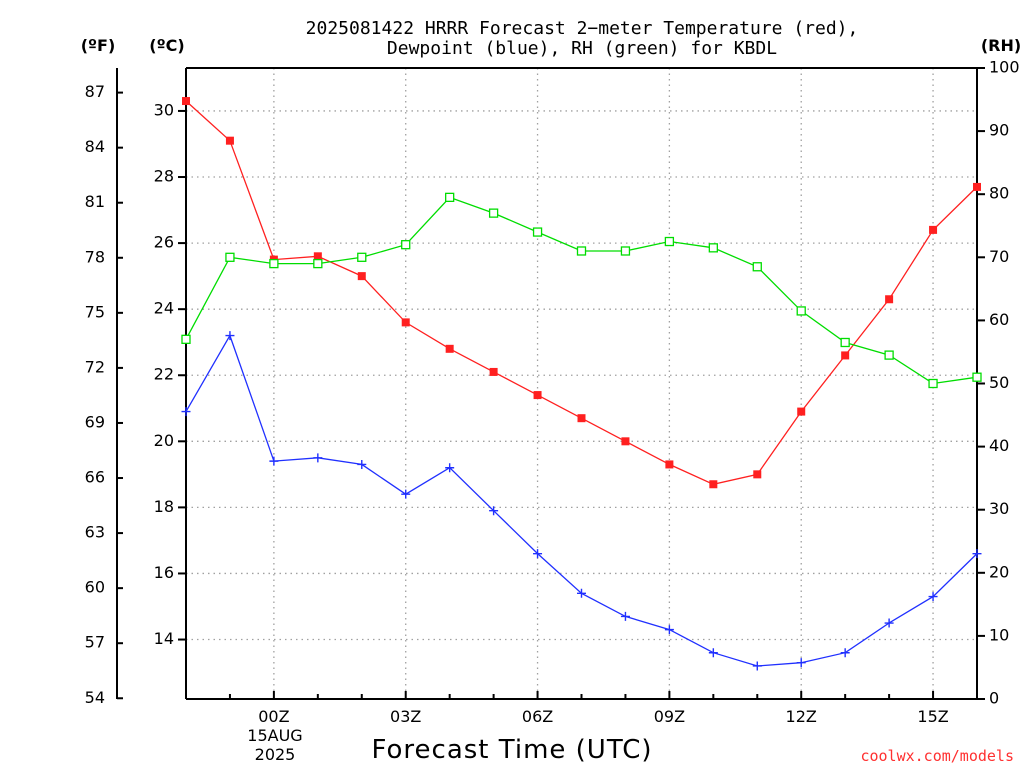  I want to click on fahrenheit-tick-label: 54, so click(95, 697).